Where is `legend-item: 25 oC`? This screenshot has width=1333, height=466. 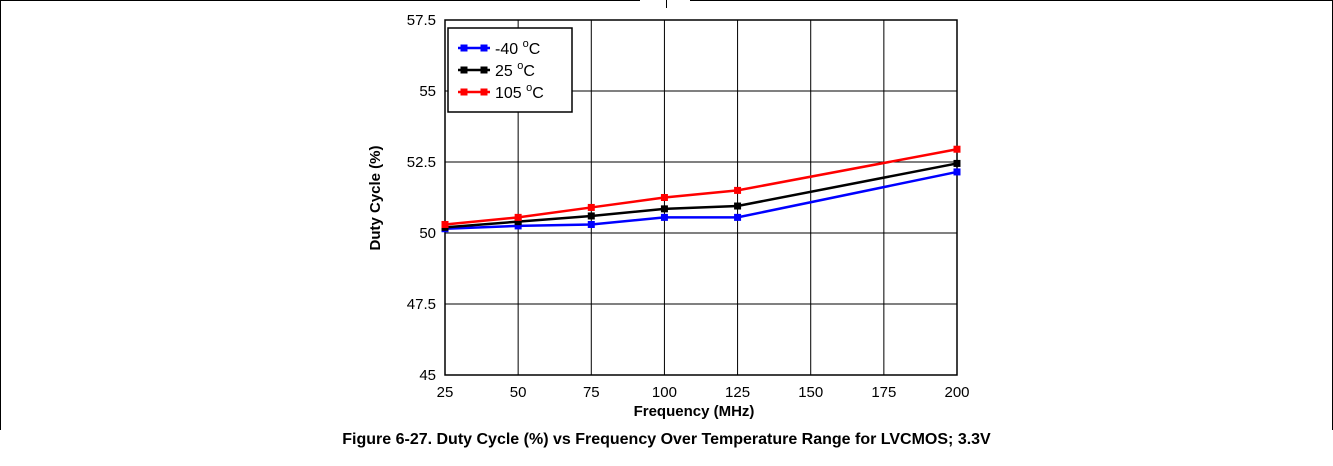
legend-item: 25 oC is located at coordinates (496, 70).